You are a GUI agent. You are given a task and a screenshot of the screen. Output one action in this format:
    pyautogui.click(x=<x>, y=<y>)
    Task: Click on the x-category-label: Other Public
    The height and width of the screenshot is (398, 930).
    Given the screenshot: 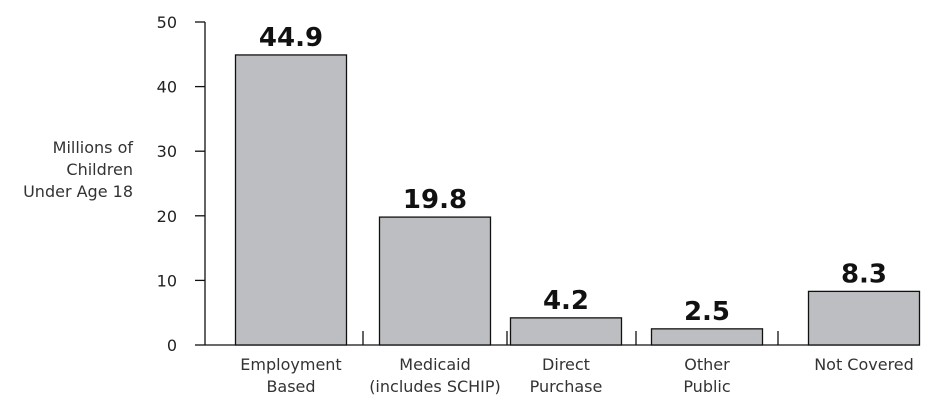 What is the action you would take?
    pyautogui.click(x=706, y=375)
    